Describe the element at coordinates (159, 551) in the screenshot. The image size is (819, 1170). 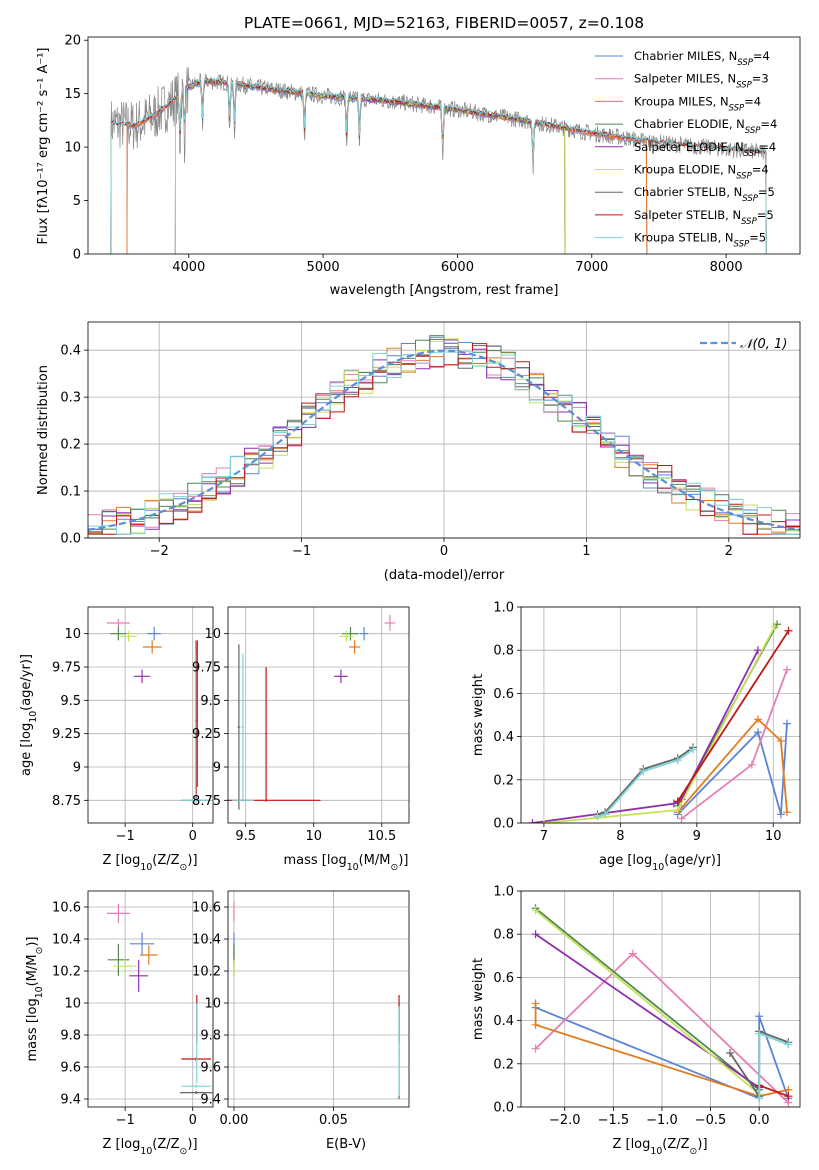
I see `x-tick-label: −2` at that location.